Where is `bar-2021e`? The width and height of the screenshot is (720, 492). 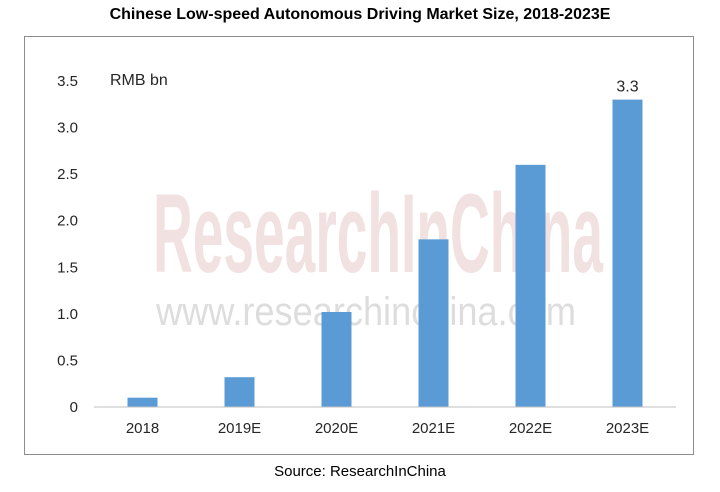
bar-2021e is located at coordinates (433, 323).